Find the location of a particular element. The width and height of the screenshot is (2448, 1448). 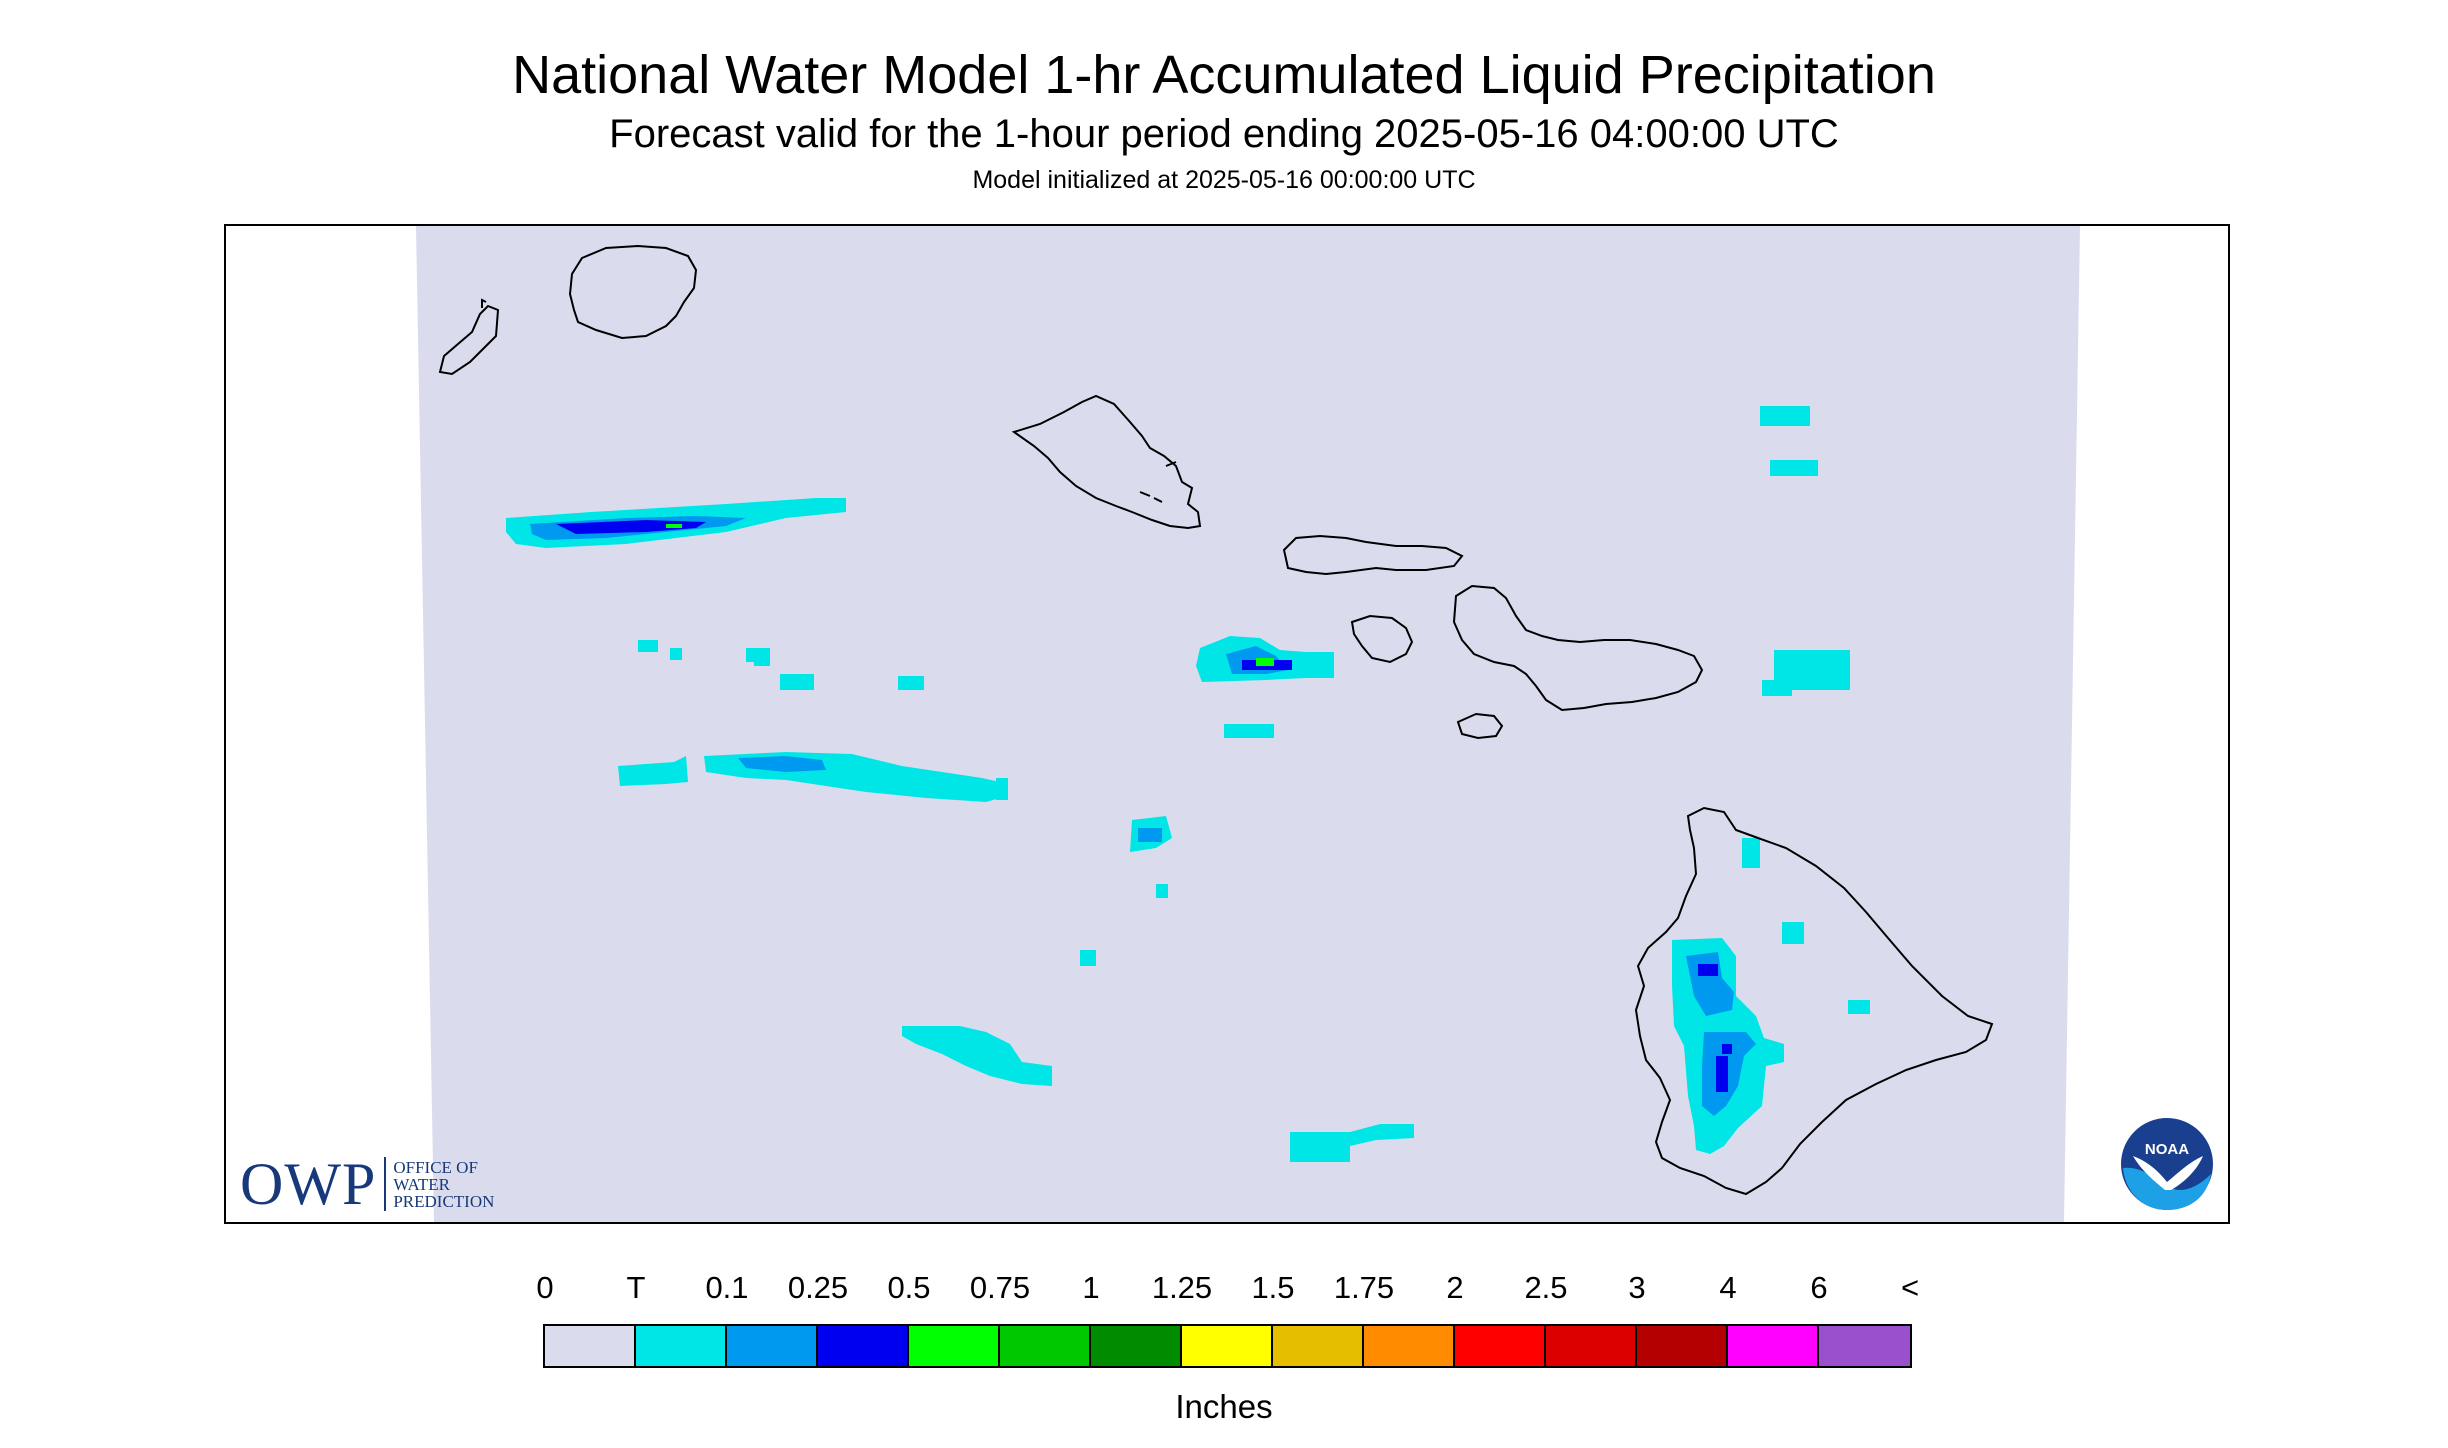

legend-tick-label: 2 is located at coordinates (1455, 1287).